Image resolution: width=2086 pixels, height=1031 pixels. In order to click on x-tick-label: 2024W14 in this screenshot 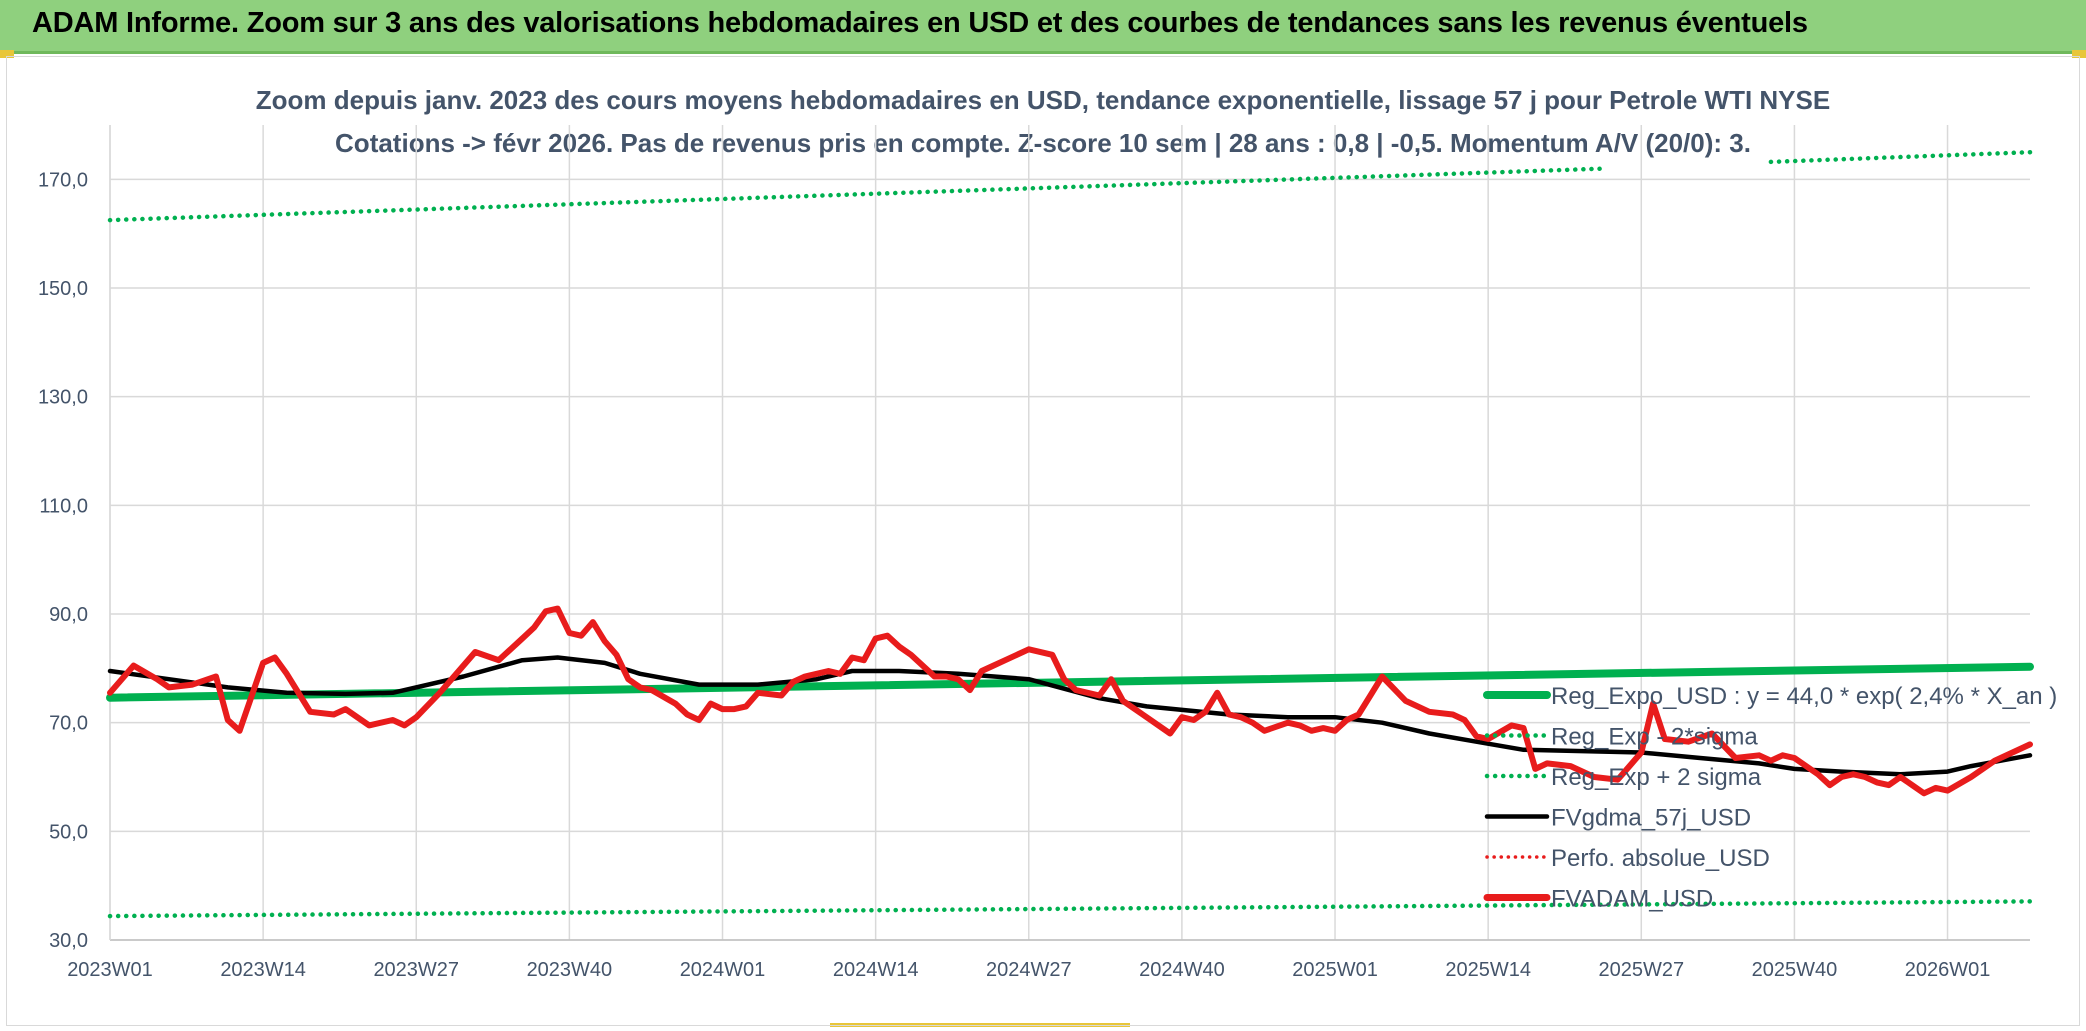, I will do `click(876, 970)`.